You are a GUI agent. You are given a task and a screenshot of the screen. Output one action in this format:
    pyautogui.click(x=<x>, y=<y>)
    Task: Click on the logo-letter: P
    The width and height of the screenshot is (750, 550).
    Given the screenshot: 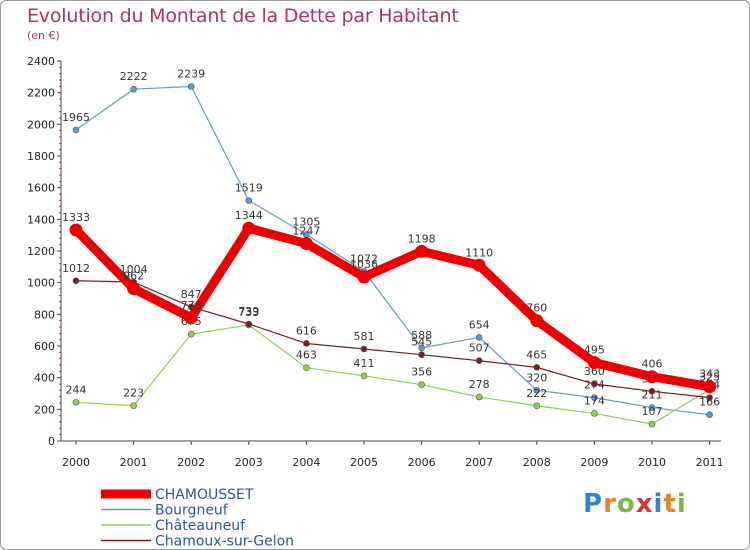 What is the action you would take?
    pyautogui.click(x=593, y=504)
    